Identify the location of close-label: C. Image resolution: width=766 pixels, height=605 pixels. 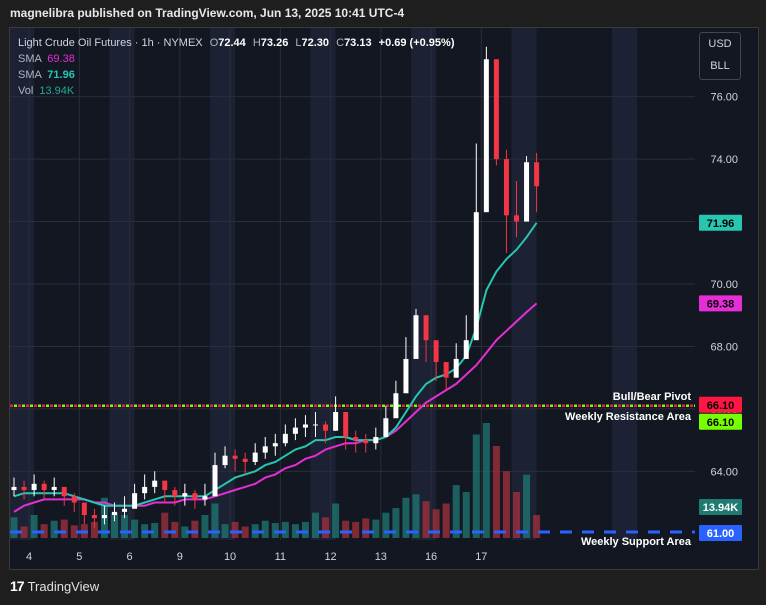
(340, 43).